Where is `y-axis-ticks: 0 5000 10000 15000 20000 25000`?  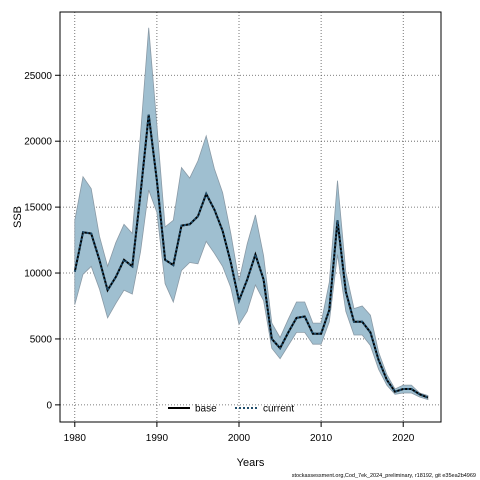 y-axis-ticks: 0 5000 10000 15000 20000 25000 is located at coordinates (42, 241).